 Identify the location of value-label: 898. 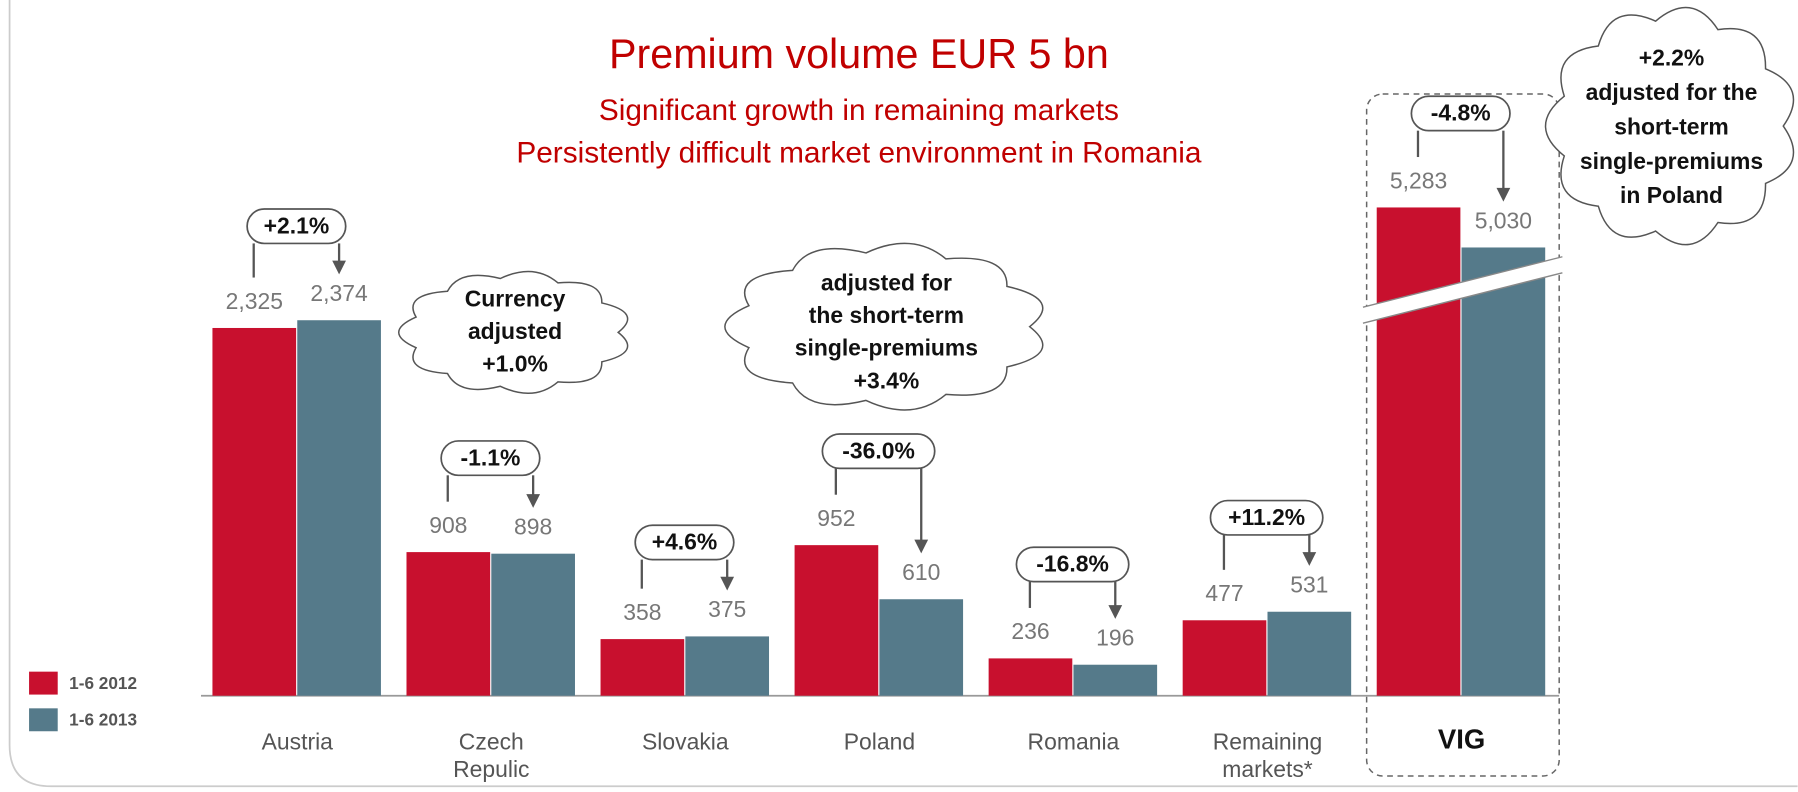
(533, 527).